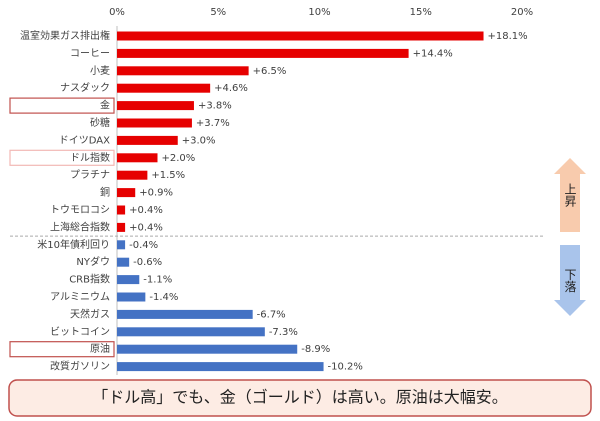 This screenshot has height=421, width=600. Describe the element at coordinates (89, 279) in the screenshot. I see `category-label: CRB指数` at that location.